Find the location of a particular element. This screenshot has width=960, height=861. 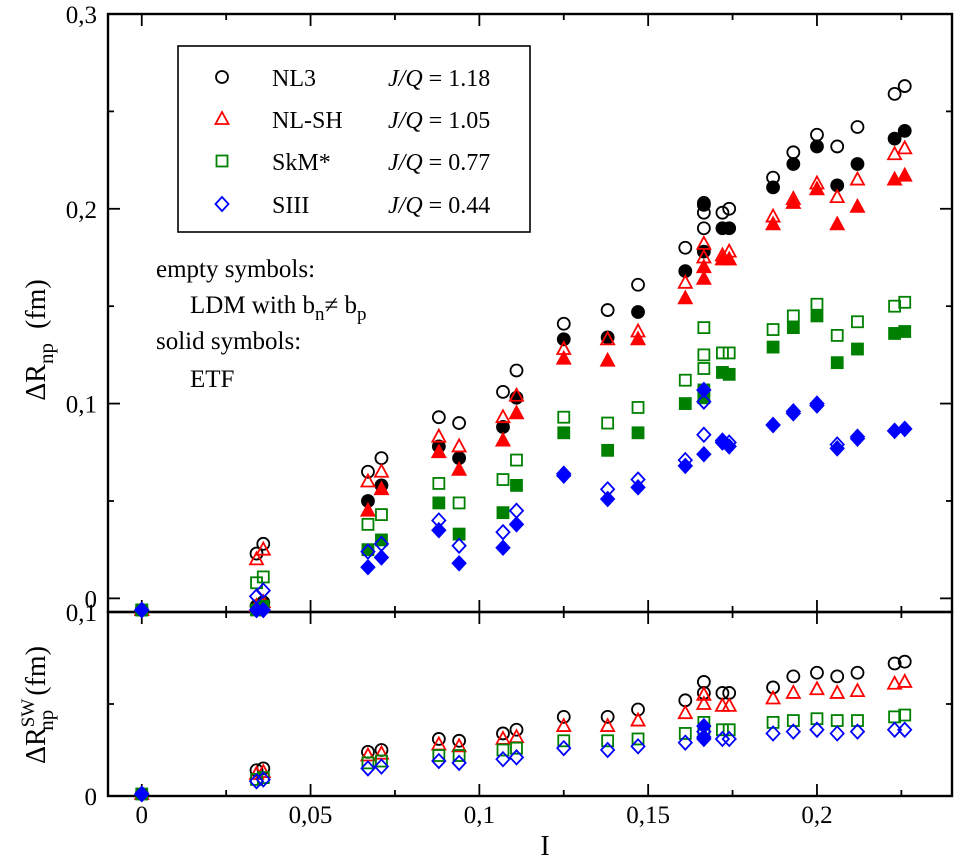

annotation-solid-title: solid symbols: is located at coordinates (228, 341).